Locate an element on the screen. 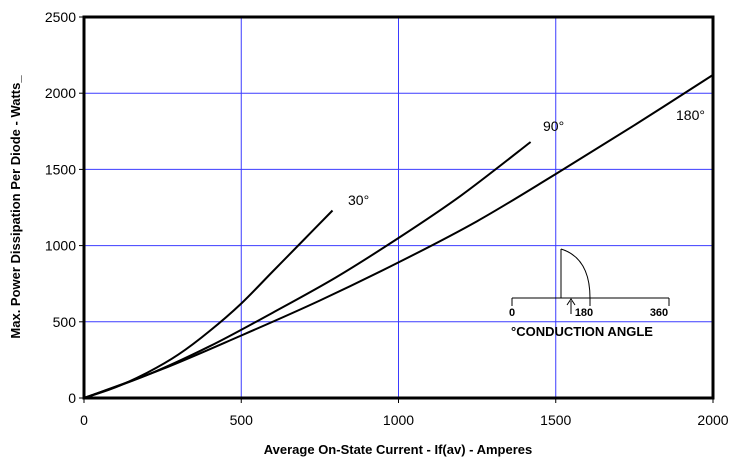  y-tick-label: 1500 is located at coordinates (60, 169).